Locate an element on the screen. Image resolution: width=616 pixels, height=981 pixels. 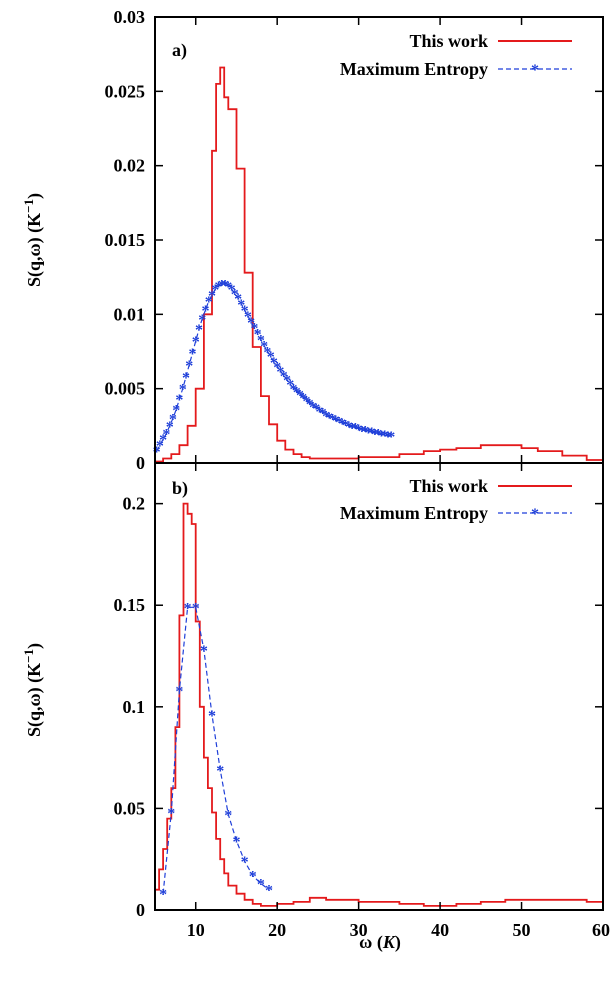
panel-a-ytick-label: 0.02 is located at coordinates (130, 166).